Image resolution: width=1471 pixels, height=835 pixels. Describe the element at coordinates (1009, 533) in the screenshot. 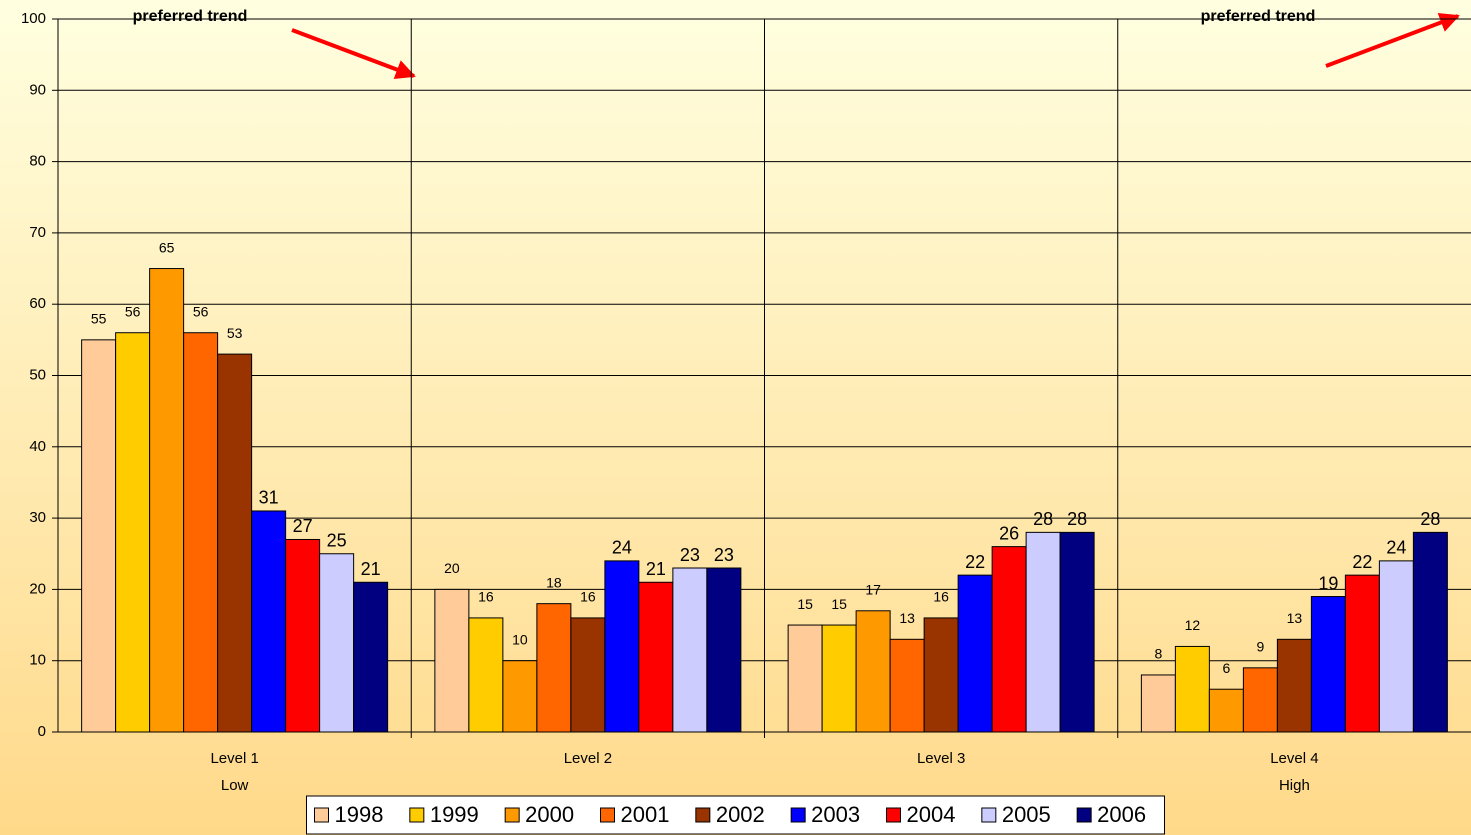

I see `data-label: 26` at that location.